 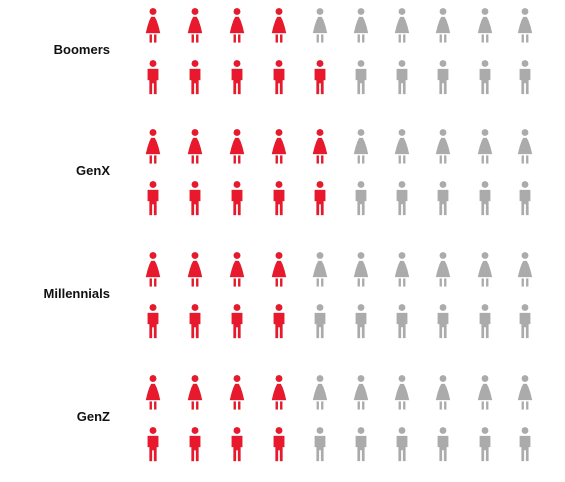 I want to click on category-label: GenZ, so click(x=93, y=416).